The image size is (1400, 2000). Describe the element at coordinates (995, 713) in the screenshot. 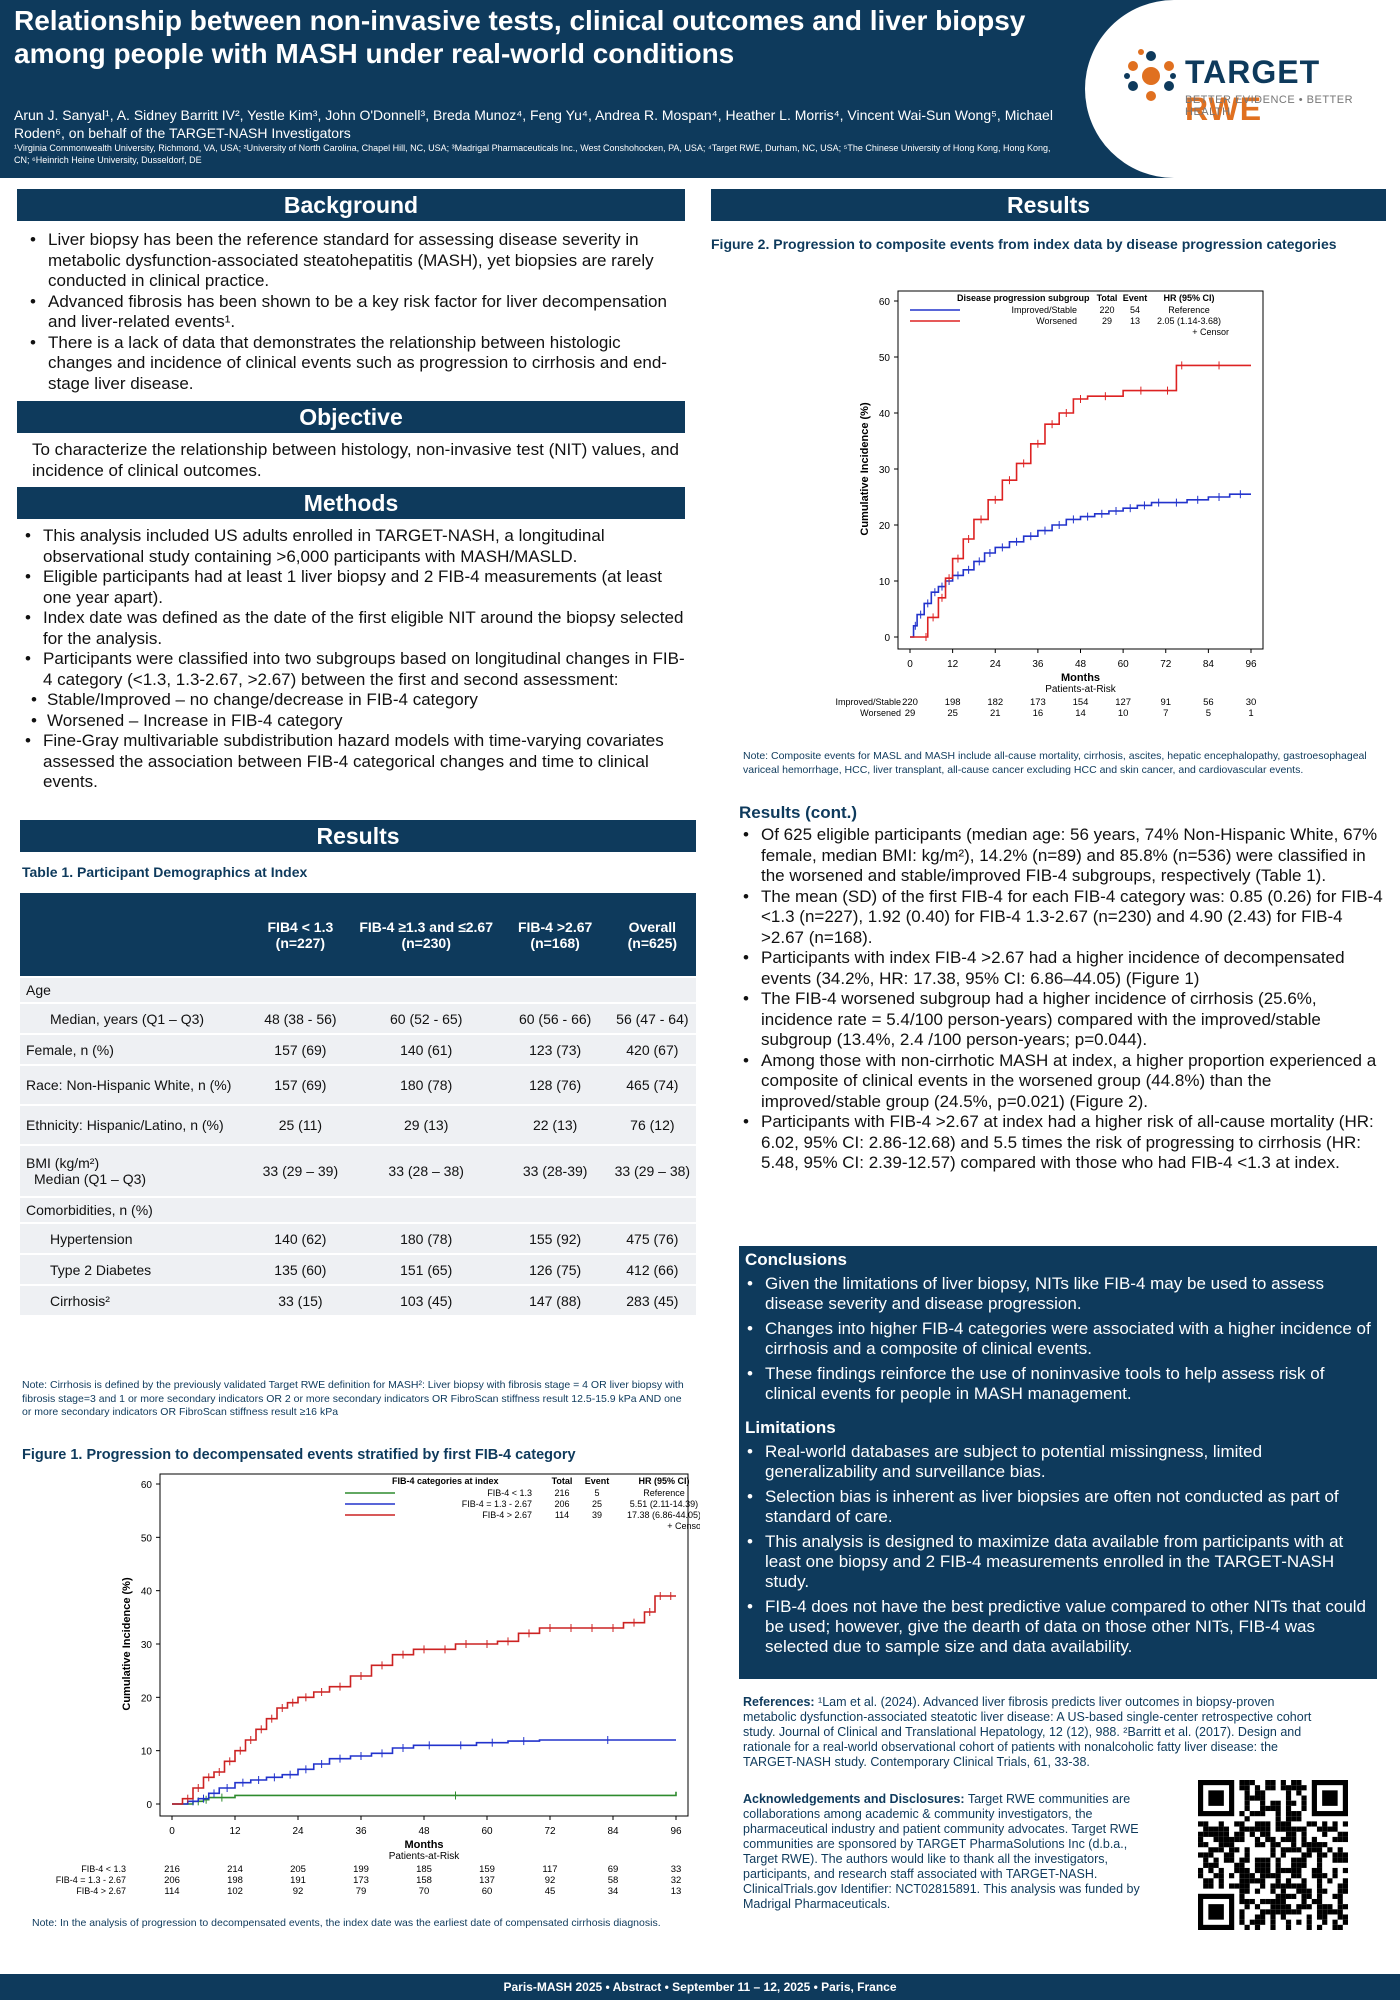

I see `risk-value: 21` at that location.